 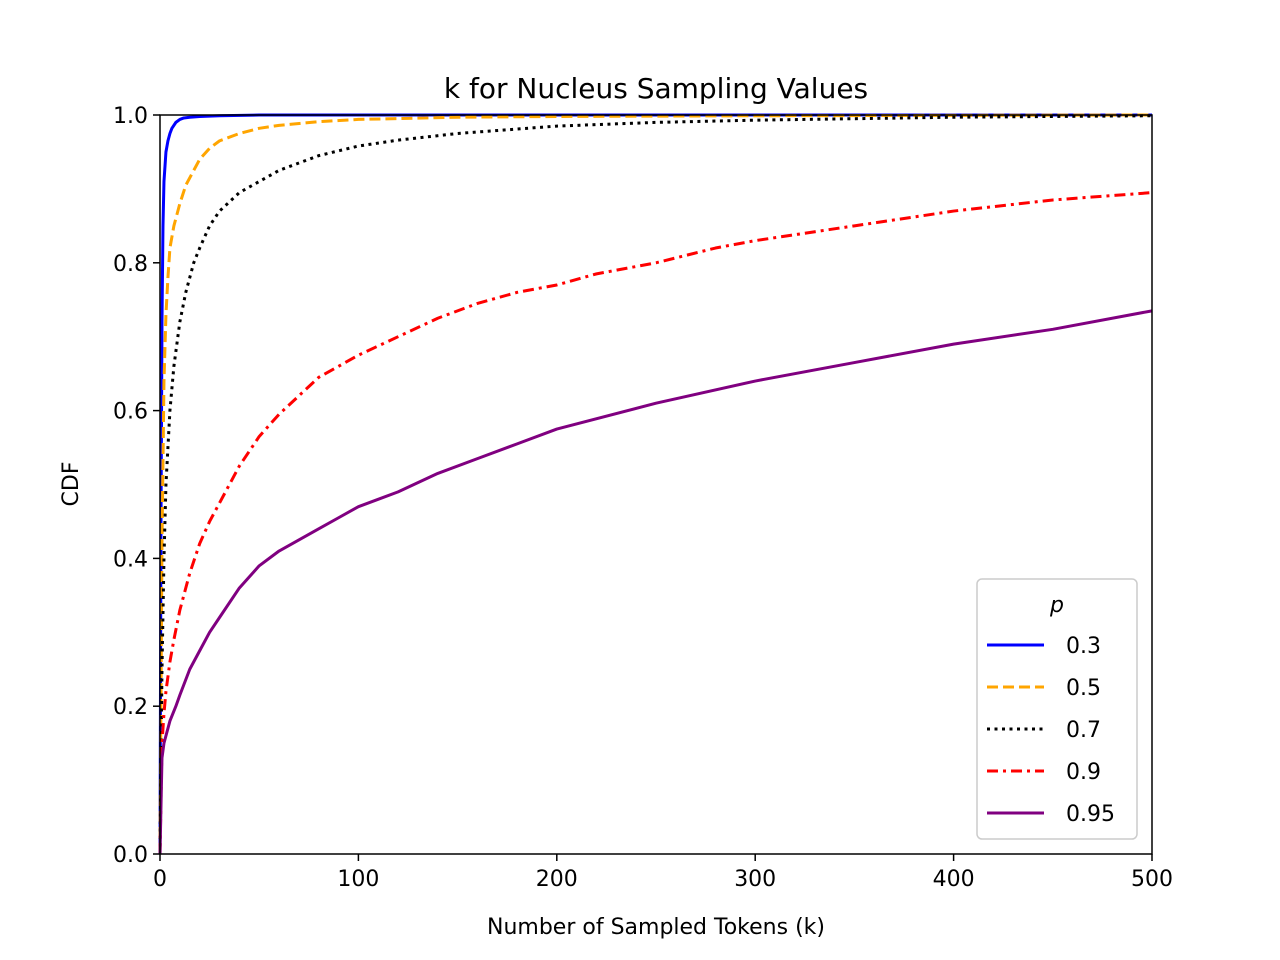 What do you see at coordinates (656, 88) in the screenshot?
I see `chart-title: k for Nucleus Sampling Values` at bounding box center [656, 88].